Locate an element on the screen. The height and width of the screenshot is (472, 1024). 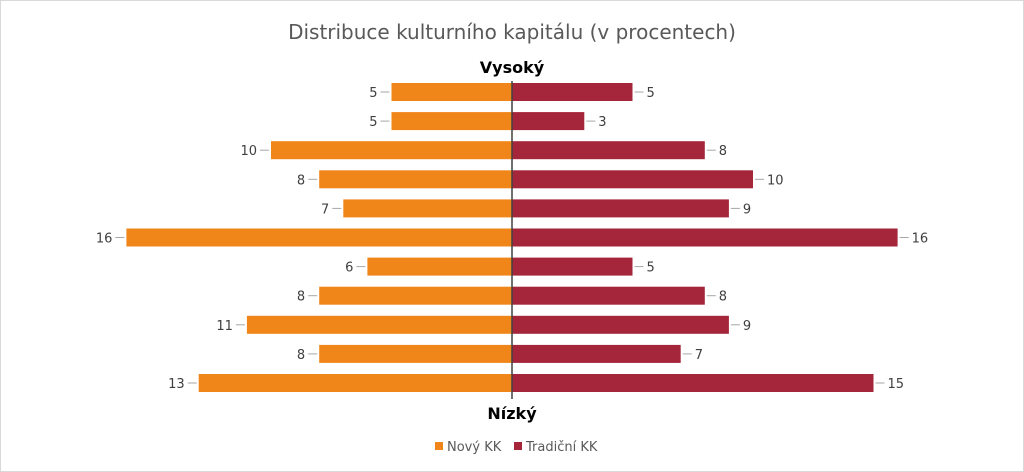
legend: Nový KK Tradiční KK is located at coordinates (516, 447).